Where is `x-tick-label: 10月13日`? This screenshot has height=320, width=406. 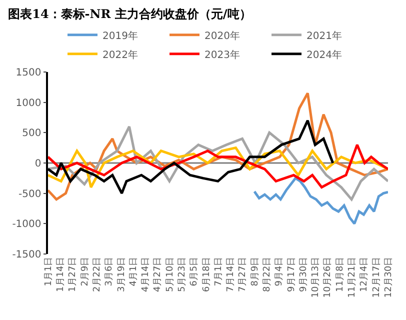 x-tick-label: 10月13日 is located at coordinates (316, 277).